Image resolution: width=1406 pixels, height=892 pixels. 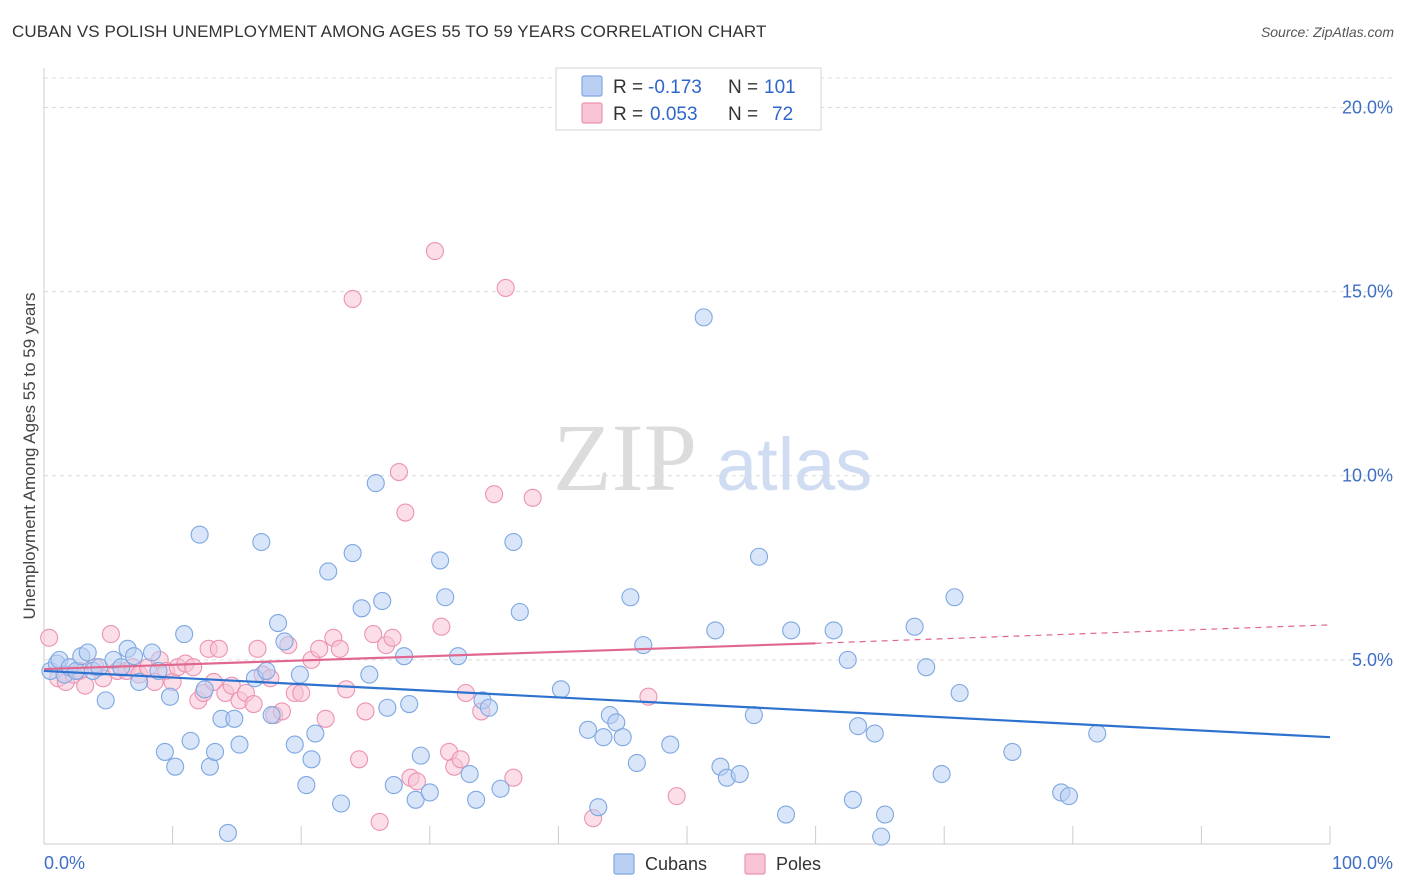 What do you see at coordinates (1362, 863) in the screenshot?
I see `x-tick-label-max: 100.0%` at bounding box center [1362, 863].